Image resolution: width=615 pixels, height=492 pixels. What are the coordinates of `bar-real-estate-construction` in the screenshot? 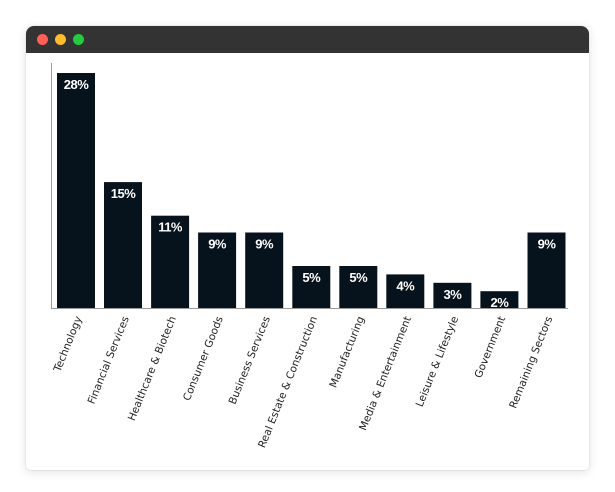 It's located at (311, 287).